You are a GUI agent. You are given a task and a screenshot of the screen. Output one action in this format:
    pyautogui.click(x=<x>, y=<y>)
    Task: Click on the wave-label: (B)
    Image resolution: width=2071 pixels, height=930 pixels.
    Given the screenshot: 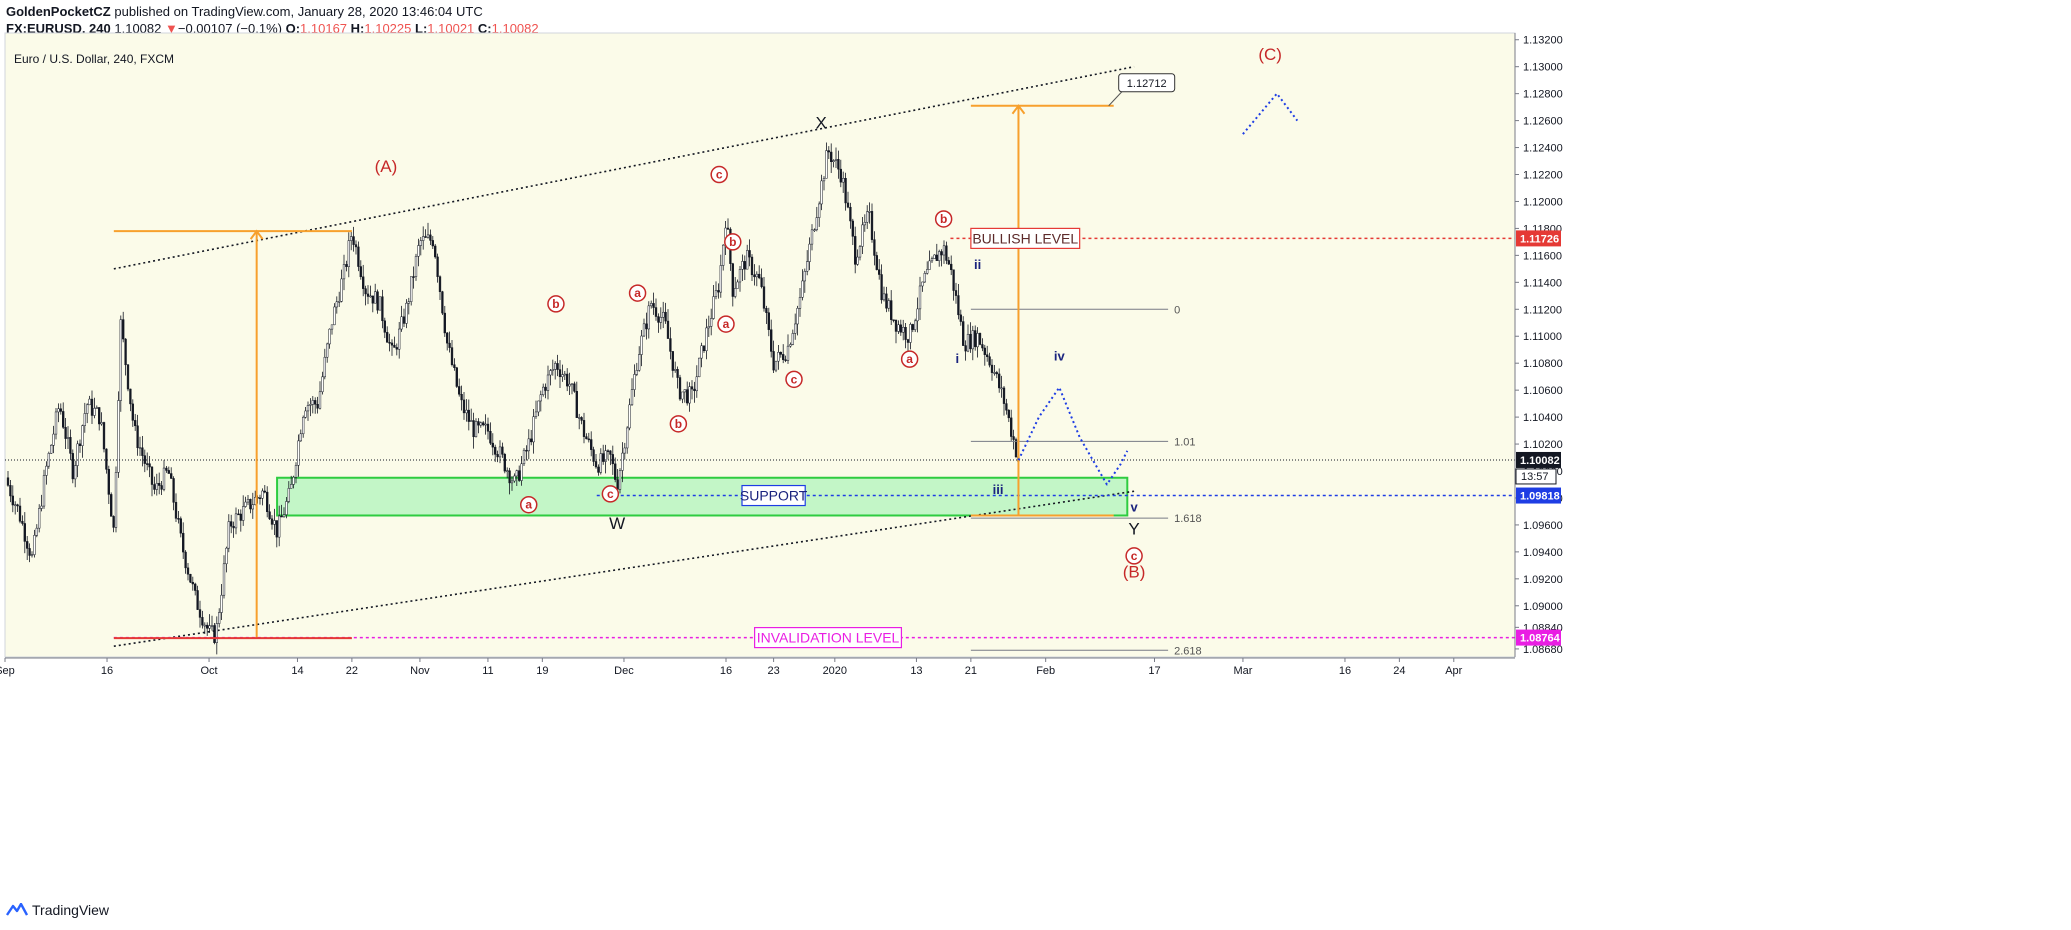 What is the action you would take?
    pyautogui.click(x=1134, y=571)
    